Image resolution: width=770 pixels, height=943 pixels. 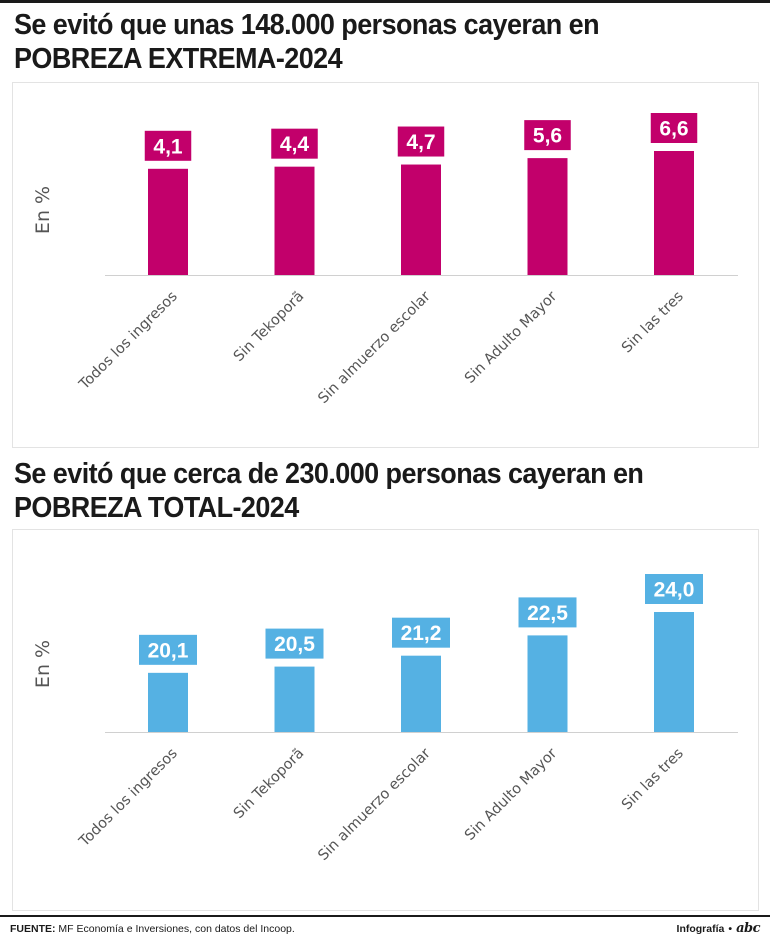 I want to click on extrema-bar-sin-tekopor-, so click(x=294, y=220).